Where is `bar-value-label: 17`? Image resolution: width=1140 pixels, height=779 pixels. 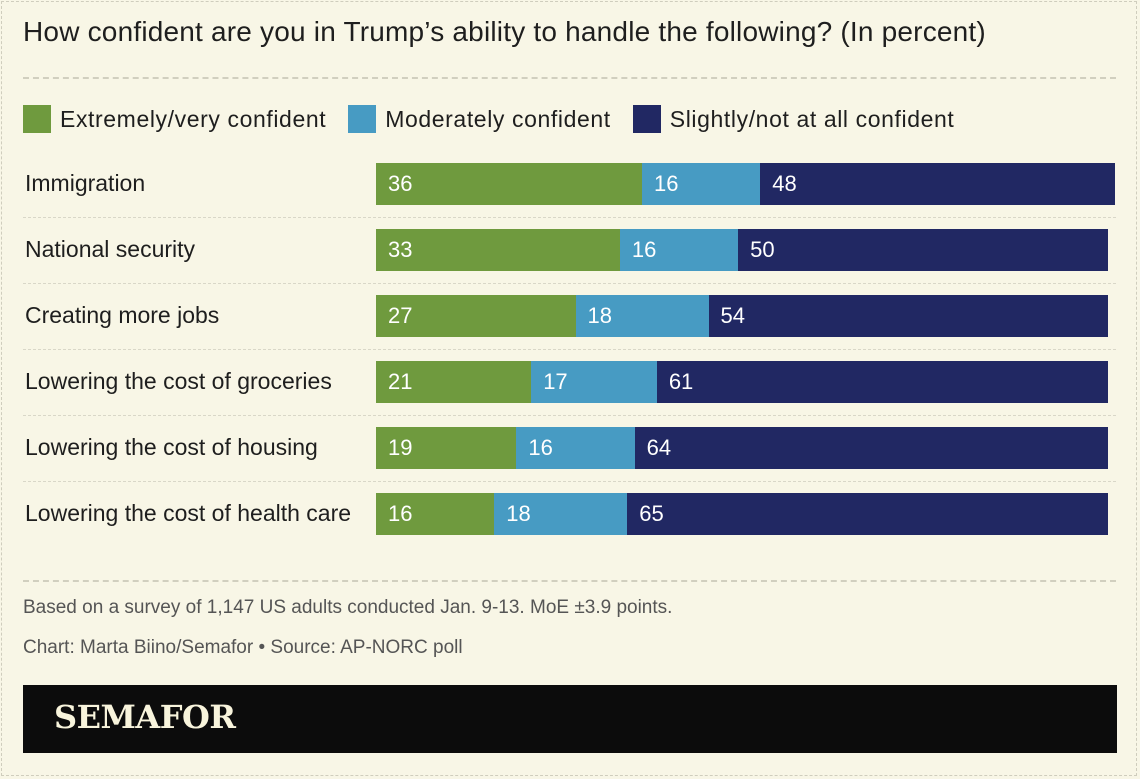
bar-value-label: 17 is located at coordinates (555, 381).